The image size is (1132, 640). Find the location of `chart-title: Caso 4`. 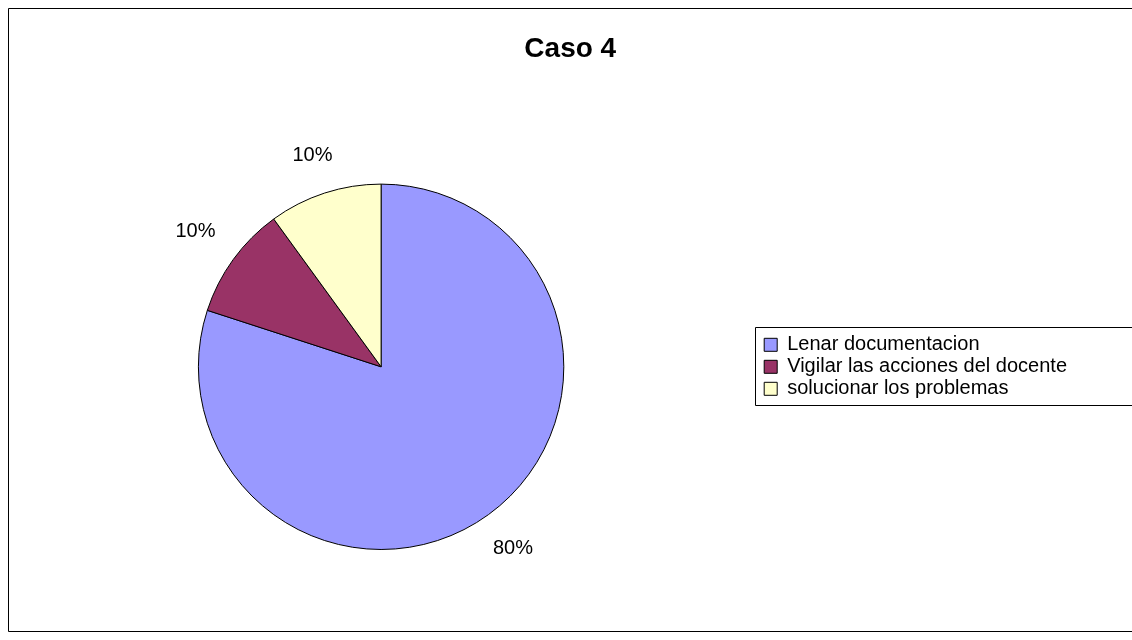

chart-title: Caso 4 is located at coordinates (570, 47).